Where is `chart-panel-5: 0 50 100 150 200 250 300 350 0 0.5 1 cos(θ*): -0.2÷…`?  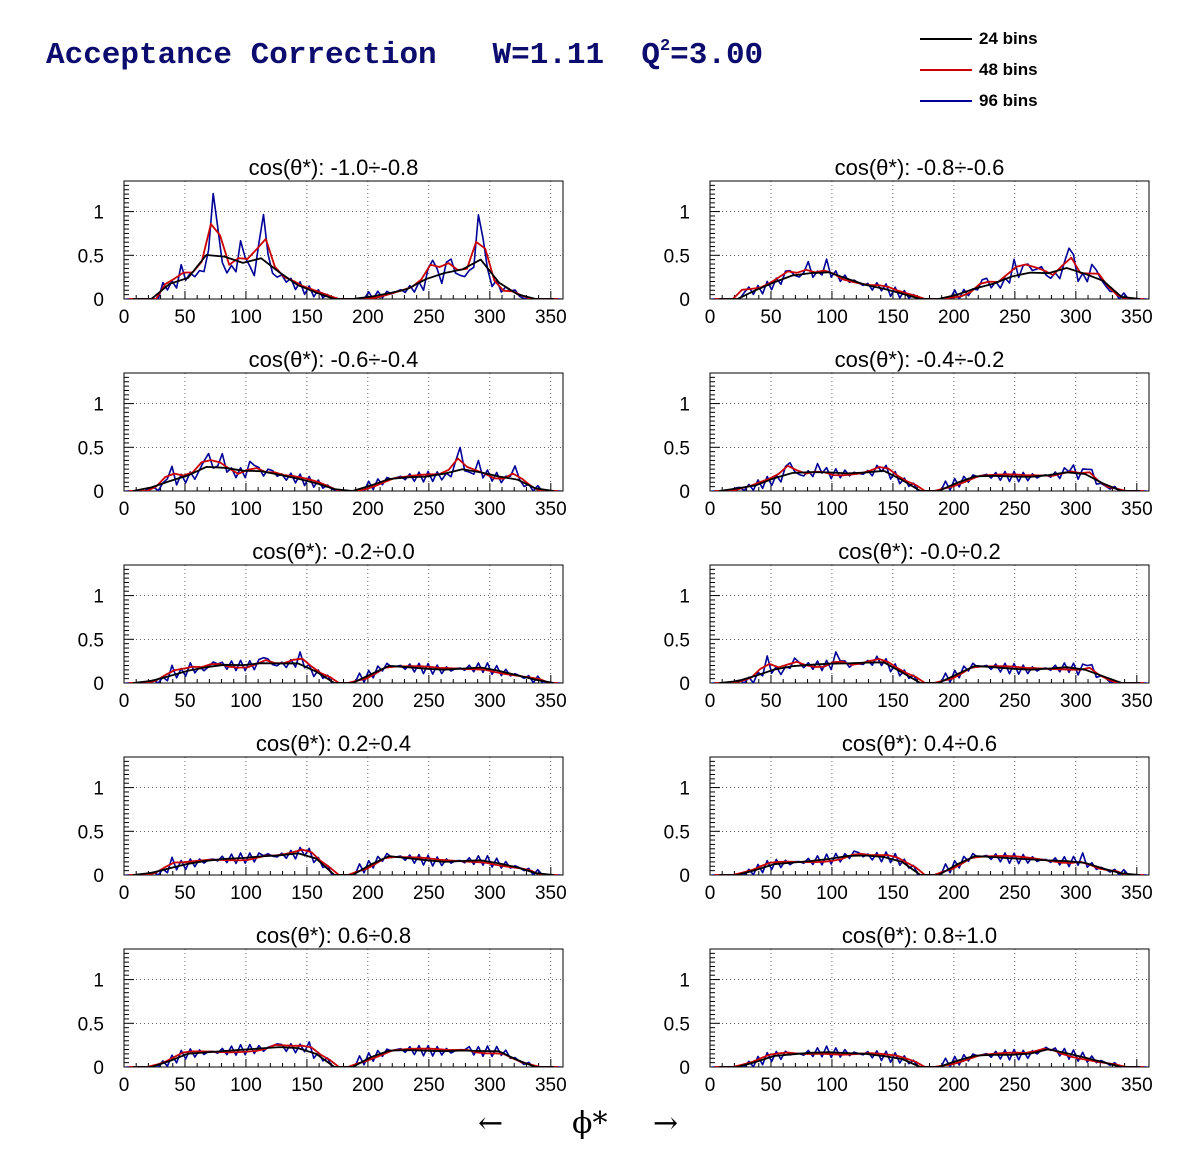 chart-panel-5: 0 50 100 150 200 250 300 350 0 0.5 1 cos(θ*): -0.2÷… is located at coordinates (322, 625).